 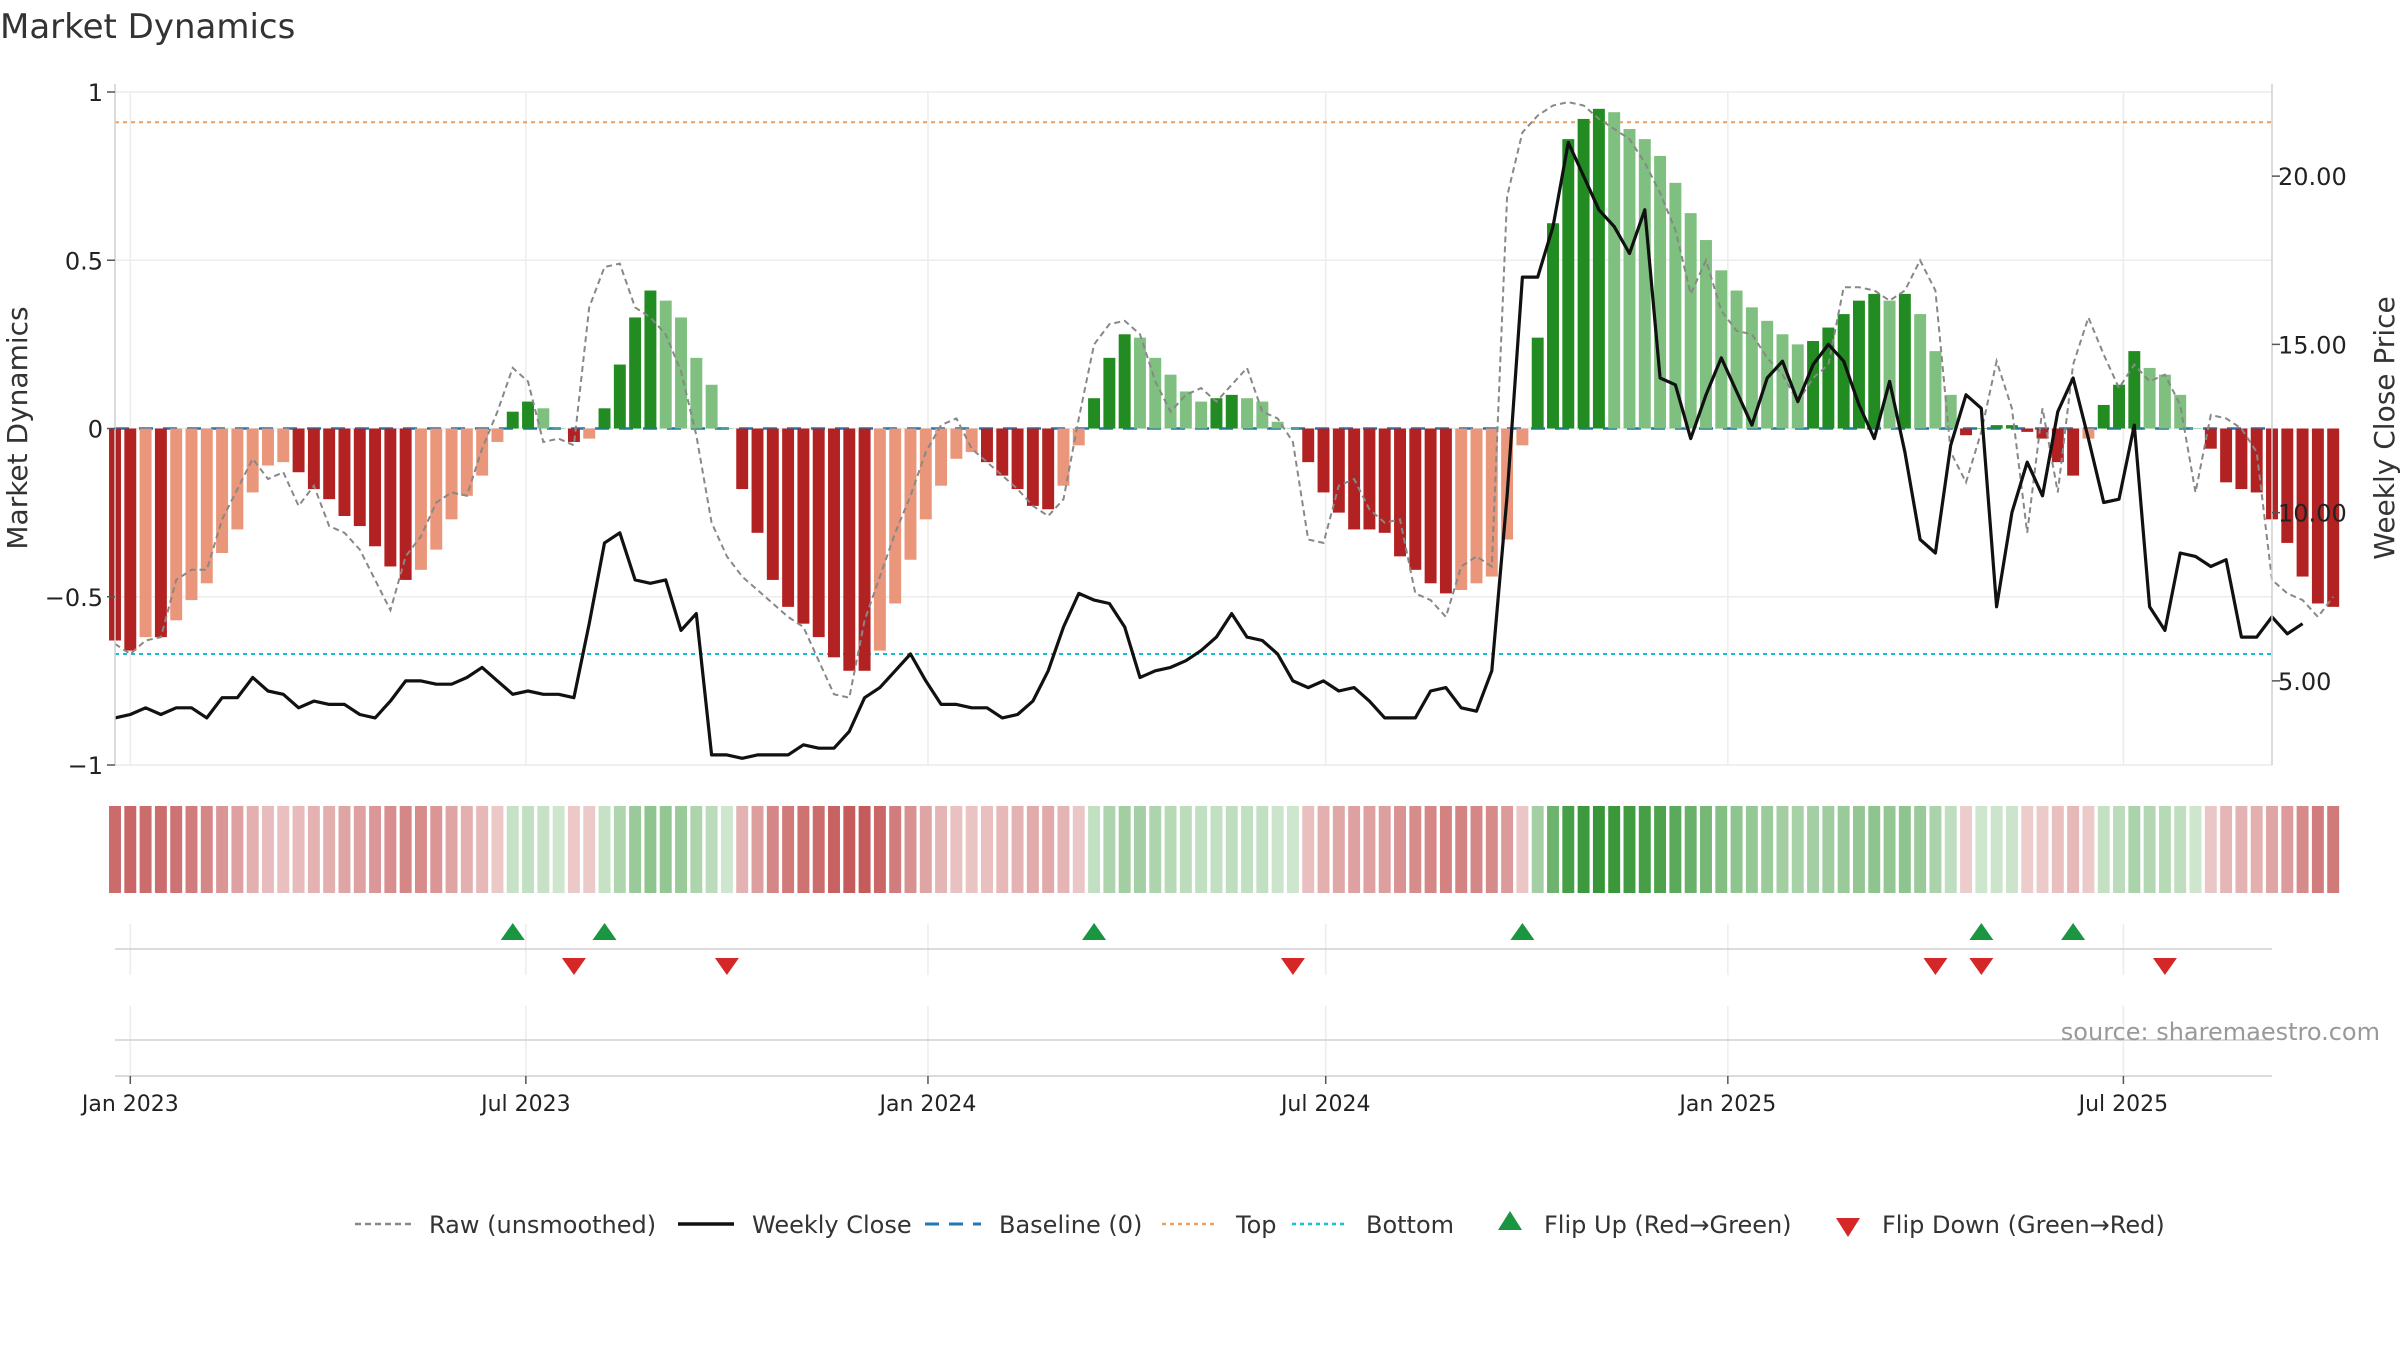 I want to click on legend-label: Baseline (0), so click(x=1070, y=1225).